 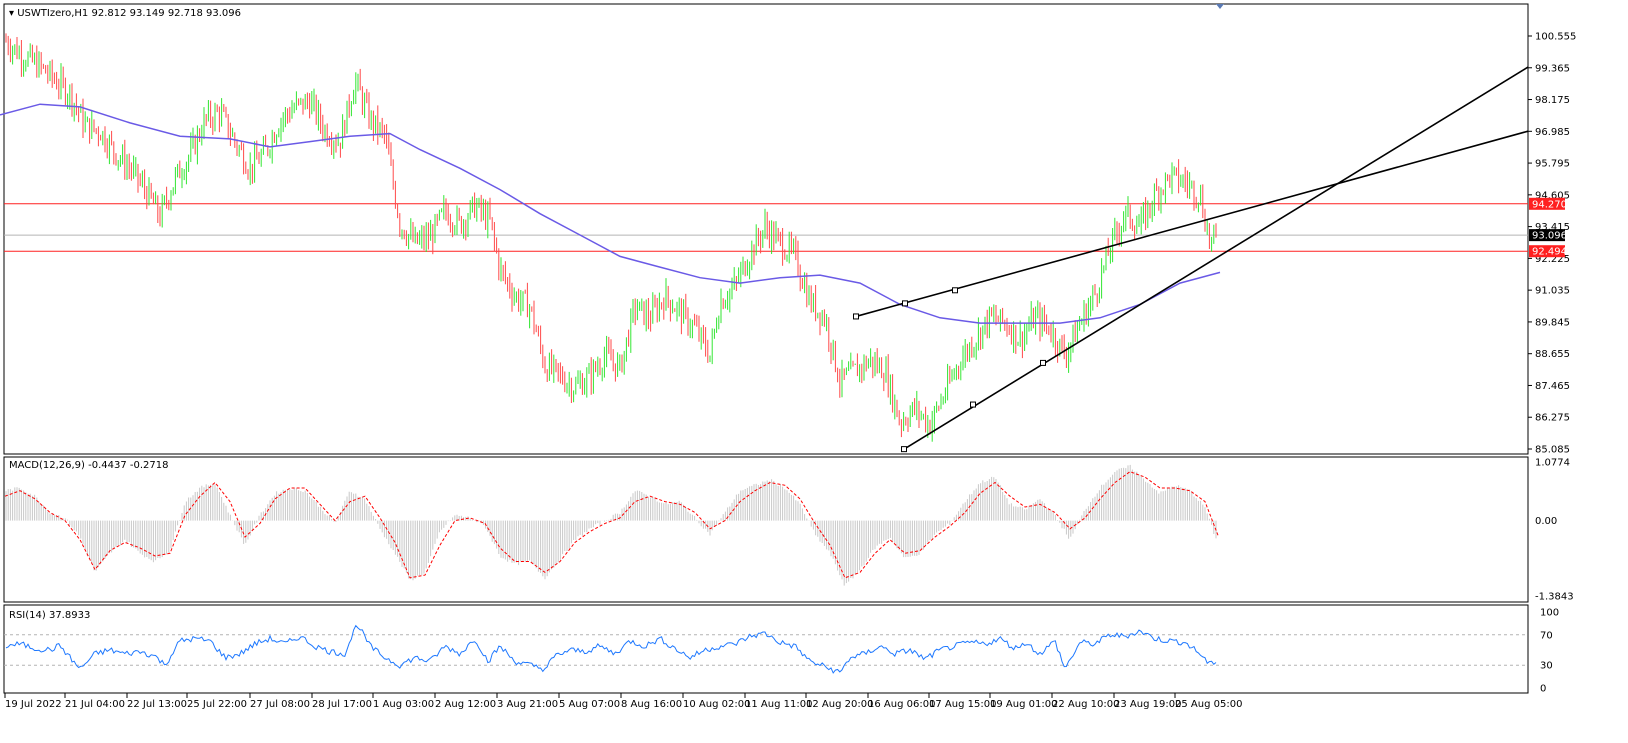 What do you see at coordinates (1546, 521) in the screenshot?
I see `macd-tick-label: 0.00` at bounding box center [1546, 521].